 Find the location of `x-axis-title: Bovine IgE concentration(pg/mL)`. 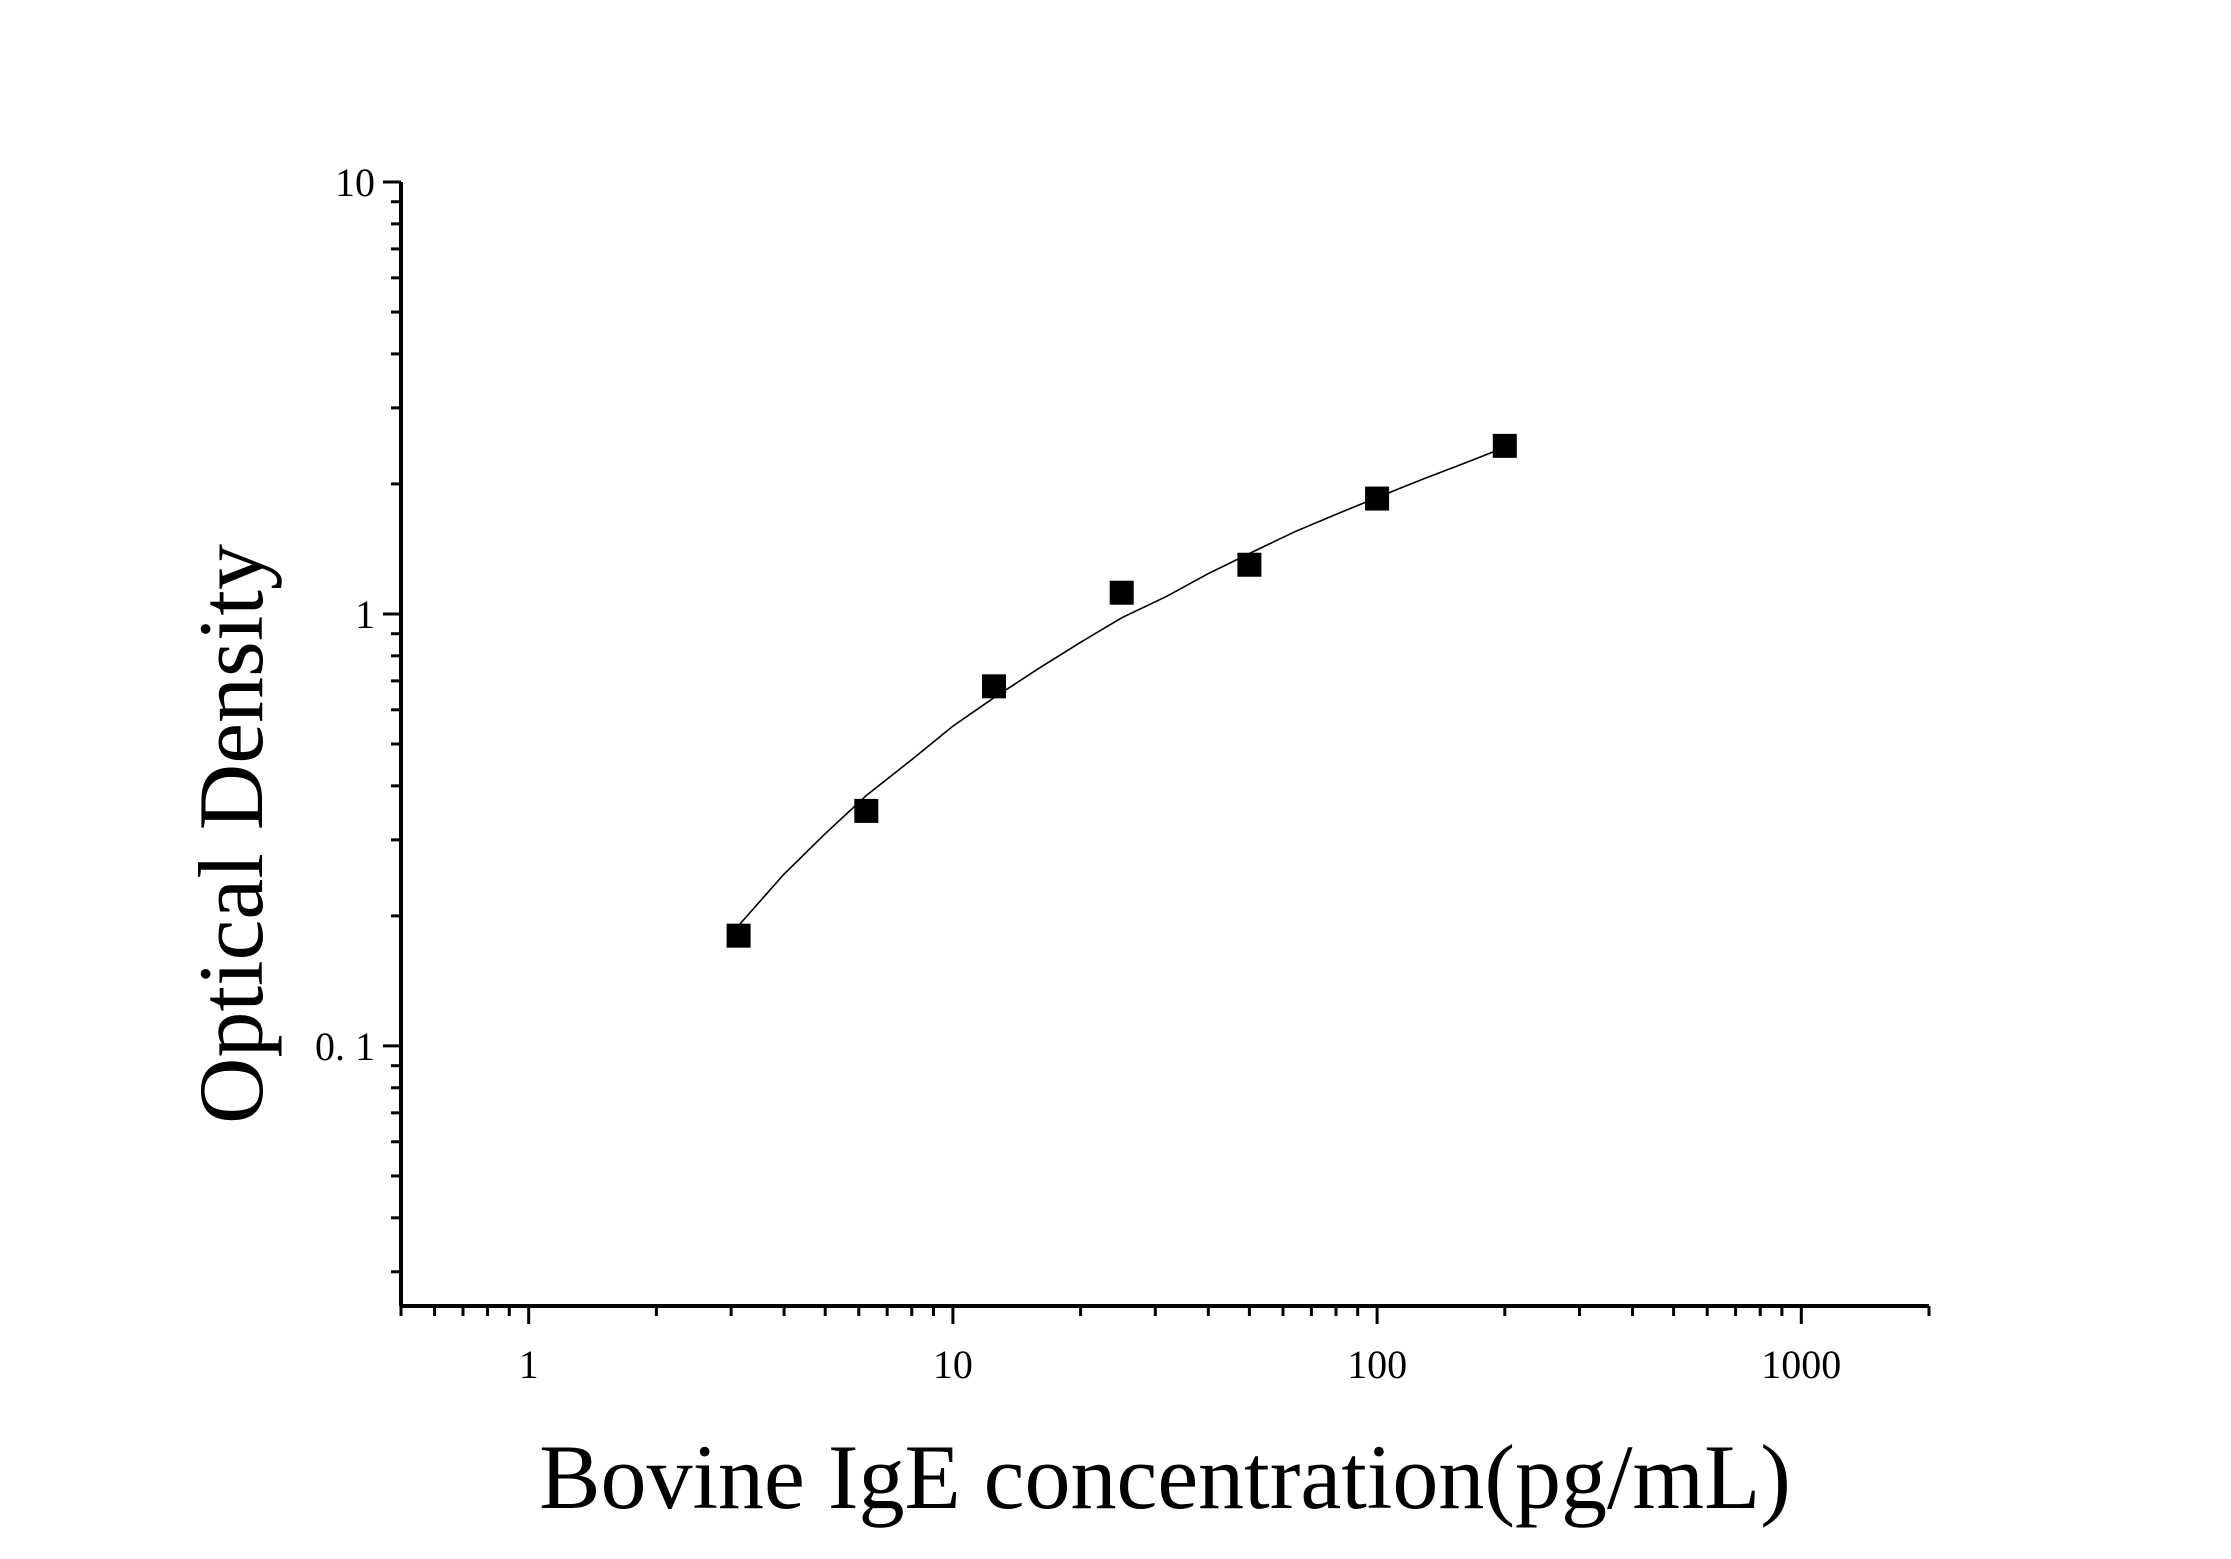

x-axis-title: Bovine IgE concentration(pg/mL) is located at coordinates (1165, 1477).